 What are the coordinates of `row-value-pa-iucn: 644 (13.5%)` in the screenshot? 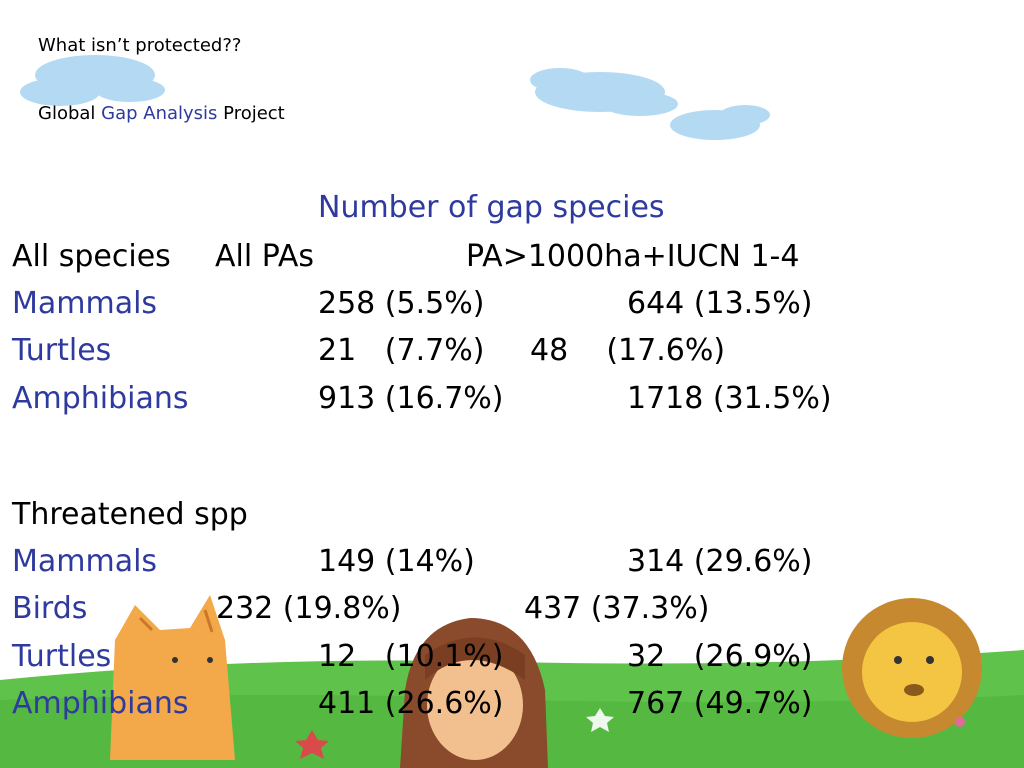 It's located at (720, 303).